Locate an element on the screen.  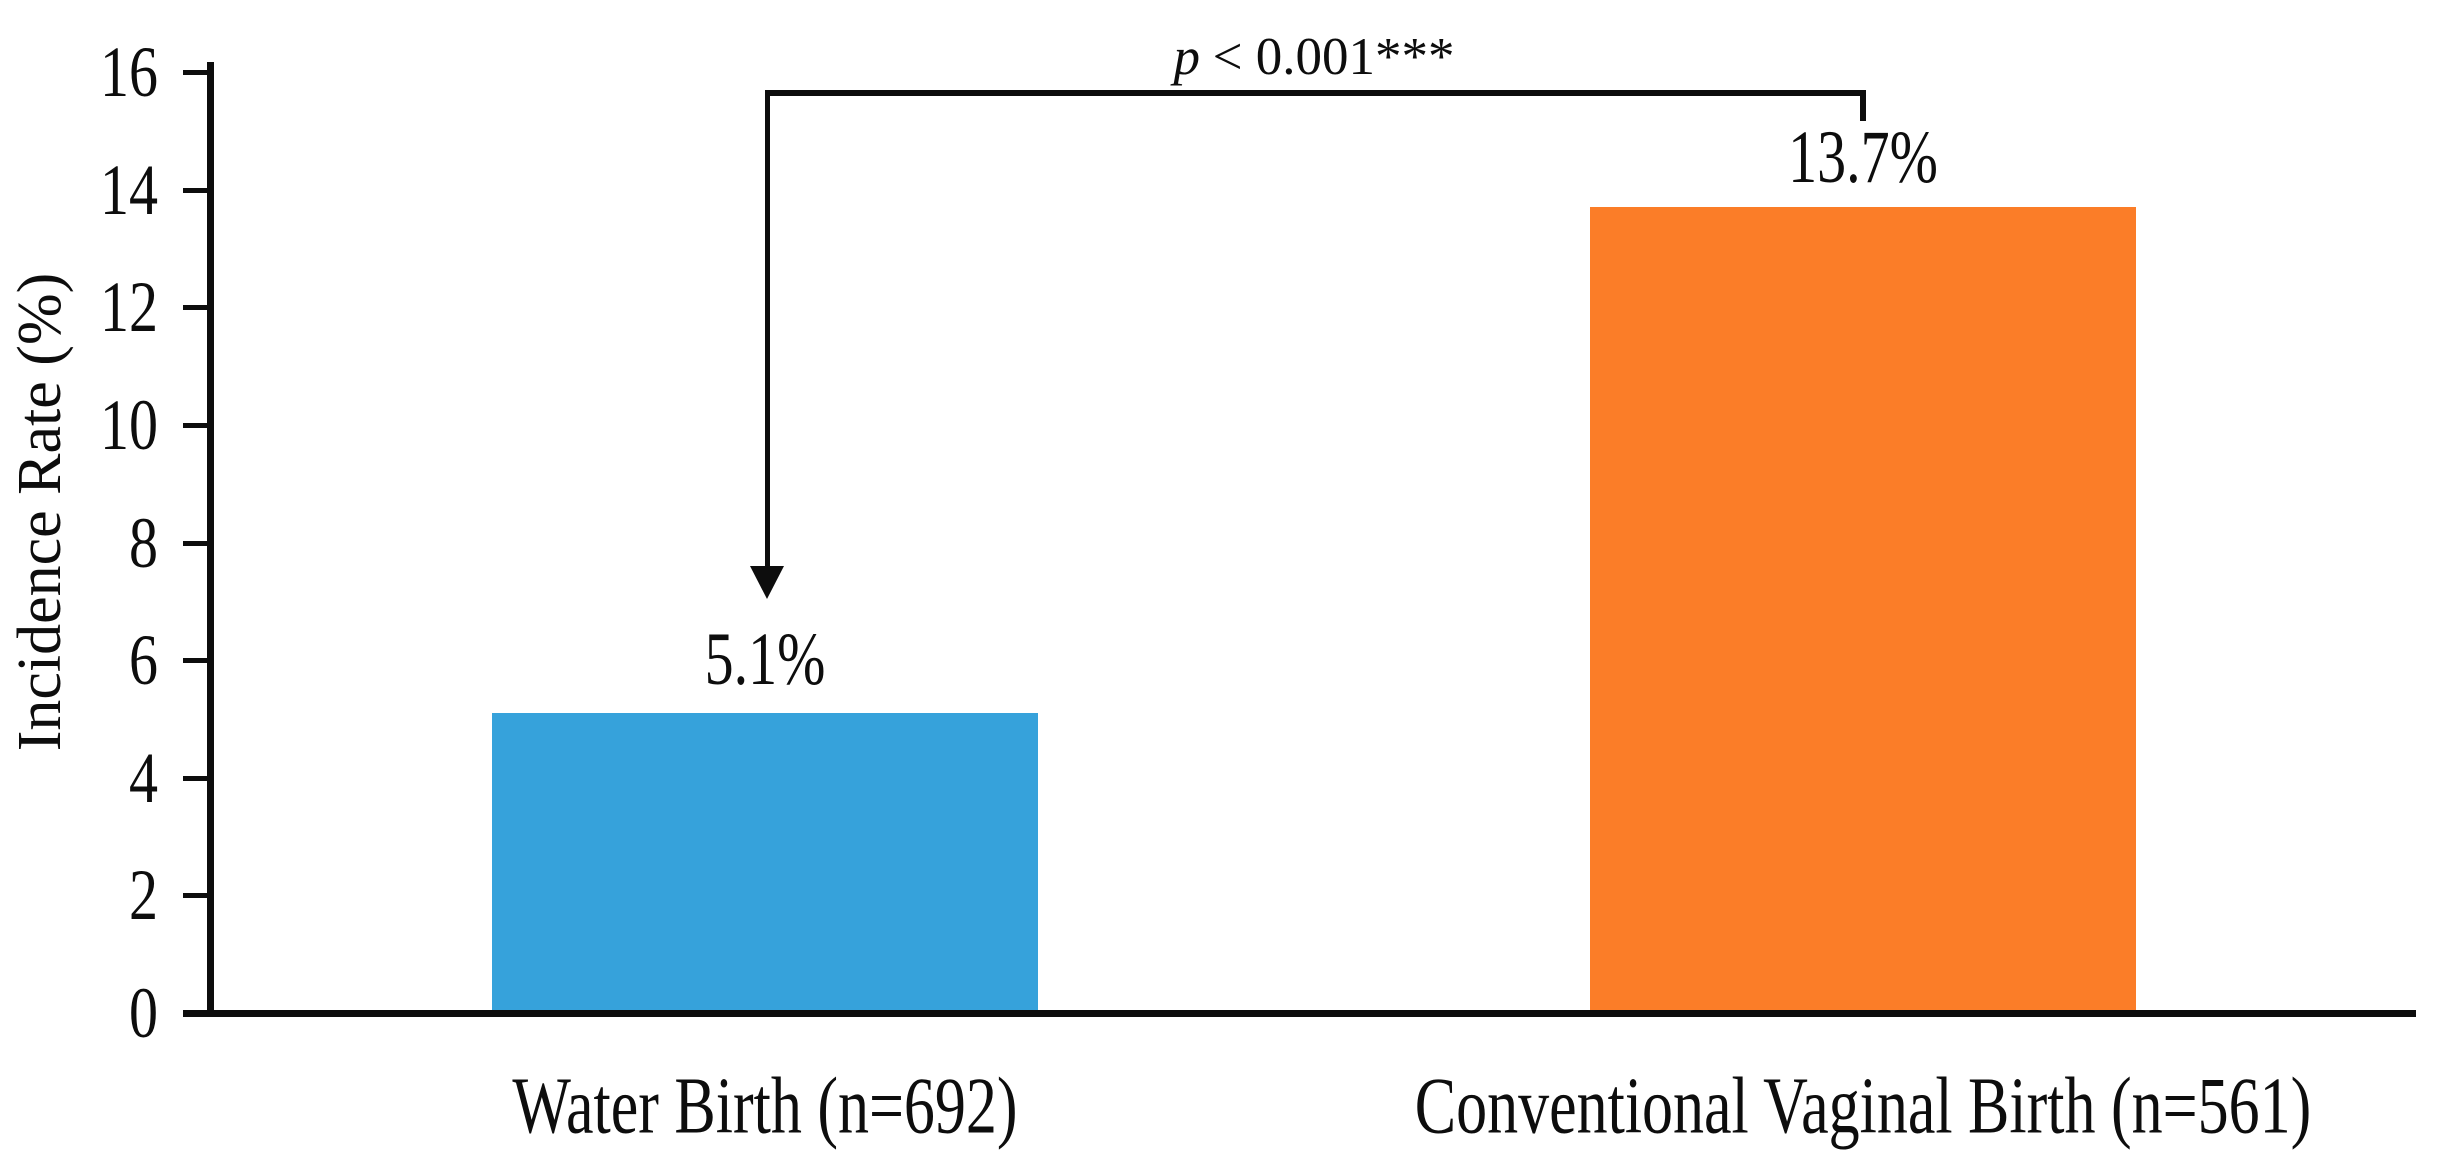
p-comparison: < 0.001*** is located at coordinates (1333, 57).